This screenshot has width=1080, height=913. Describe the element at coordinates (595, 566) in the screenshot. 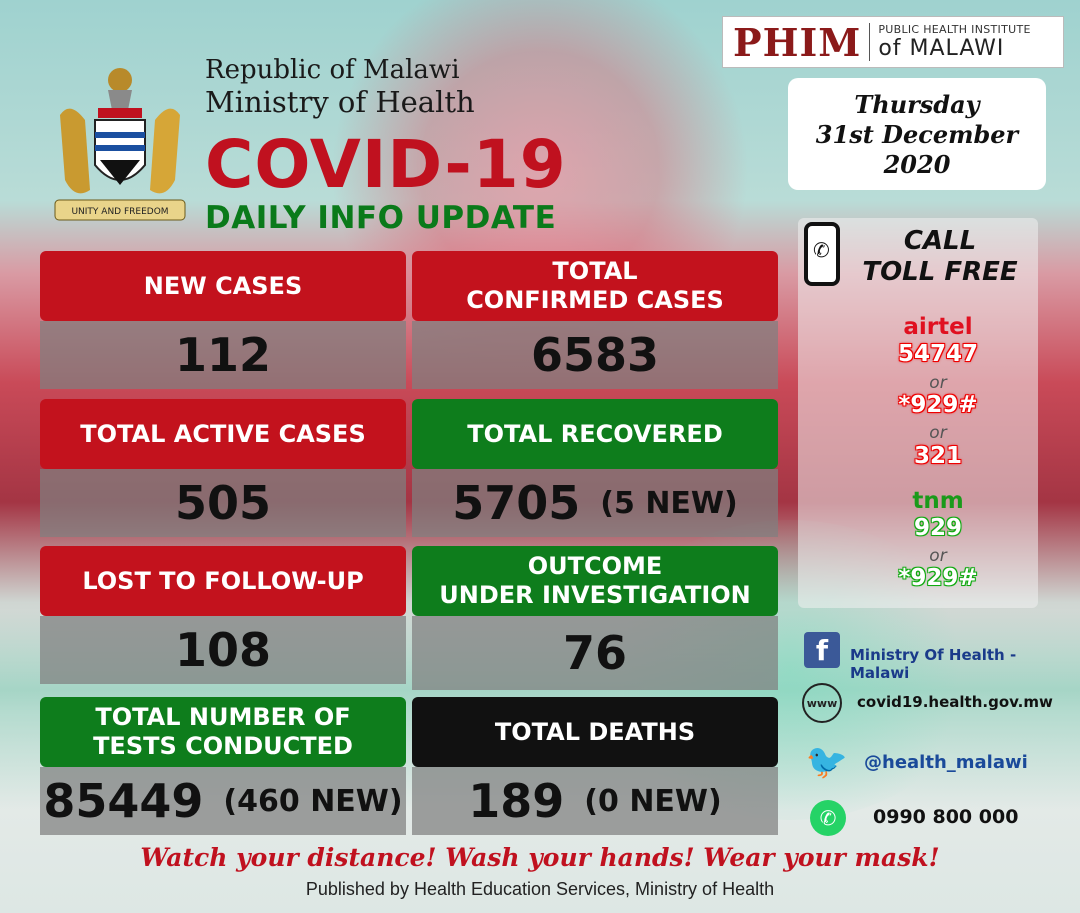

I see `outcome-label-1: OUTCOME` at that location.